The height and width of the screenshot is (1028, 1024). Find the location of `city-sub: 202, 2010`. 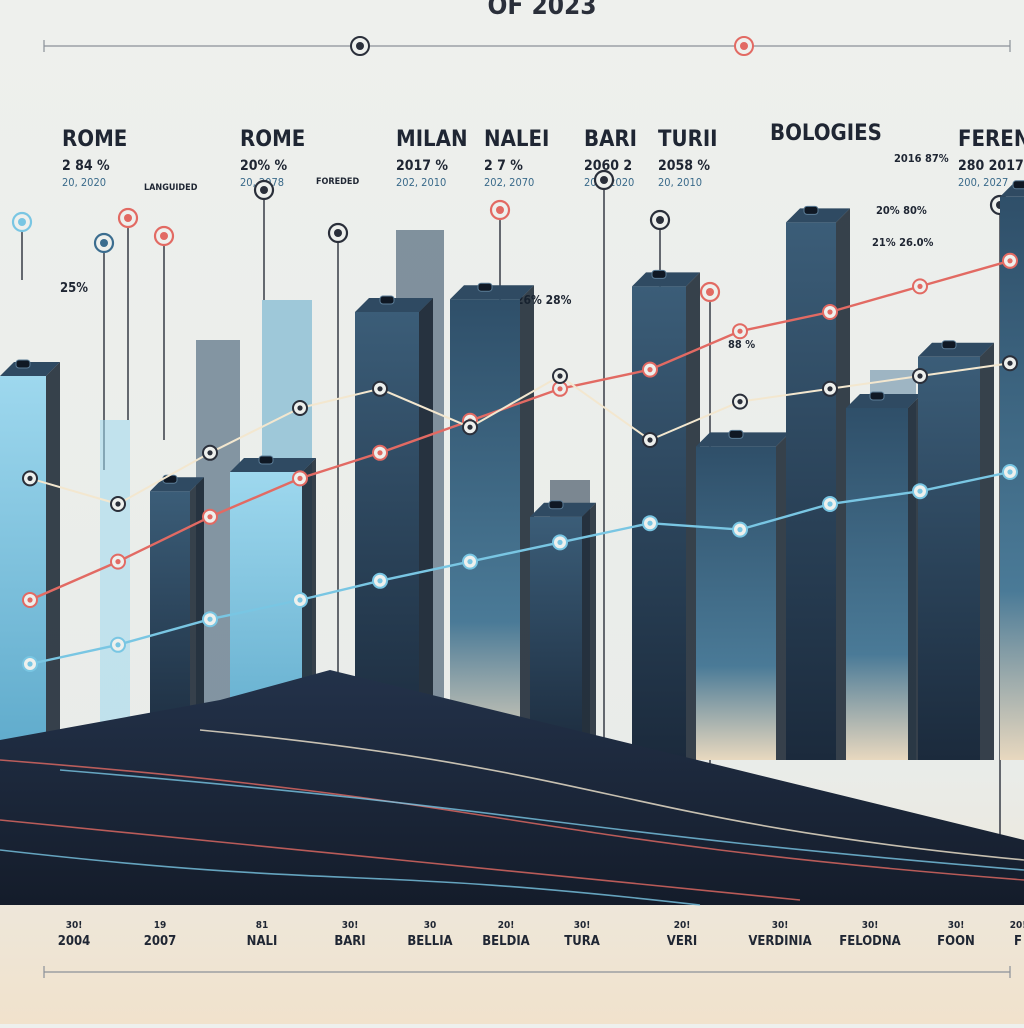

city-sub: 202, 2010 is located at coordinates (421, 182).